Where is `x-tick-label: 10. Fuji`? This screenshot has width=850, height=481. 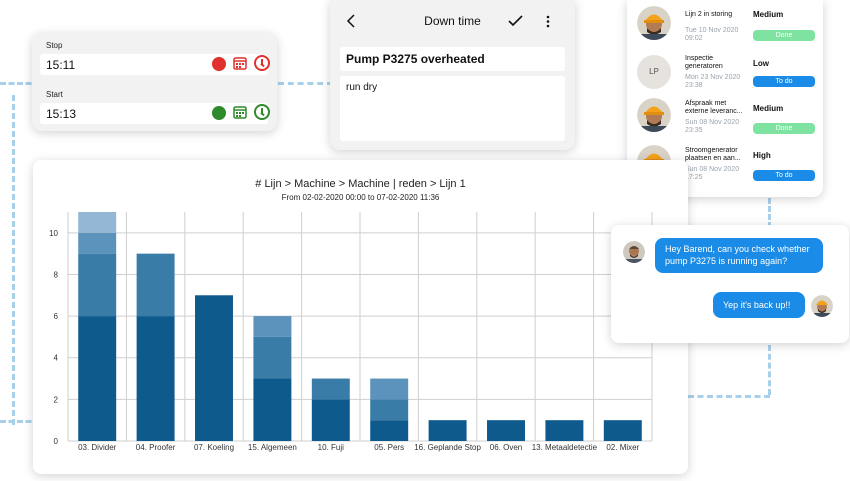
x-tick-label: 10. Fuji is located at coordinates (331, 447).